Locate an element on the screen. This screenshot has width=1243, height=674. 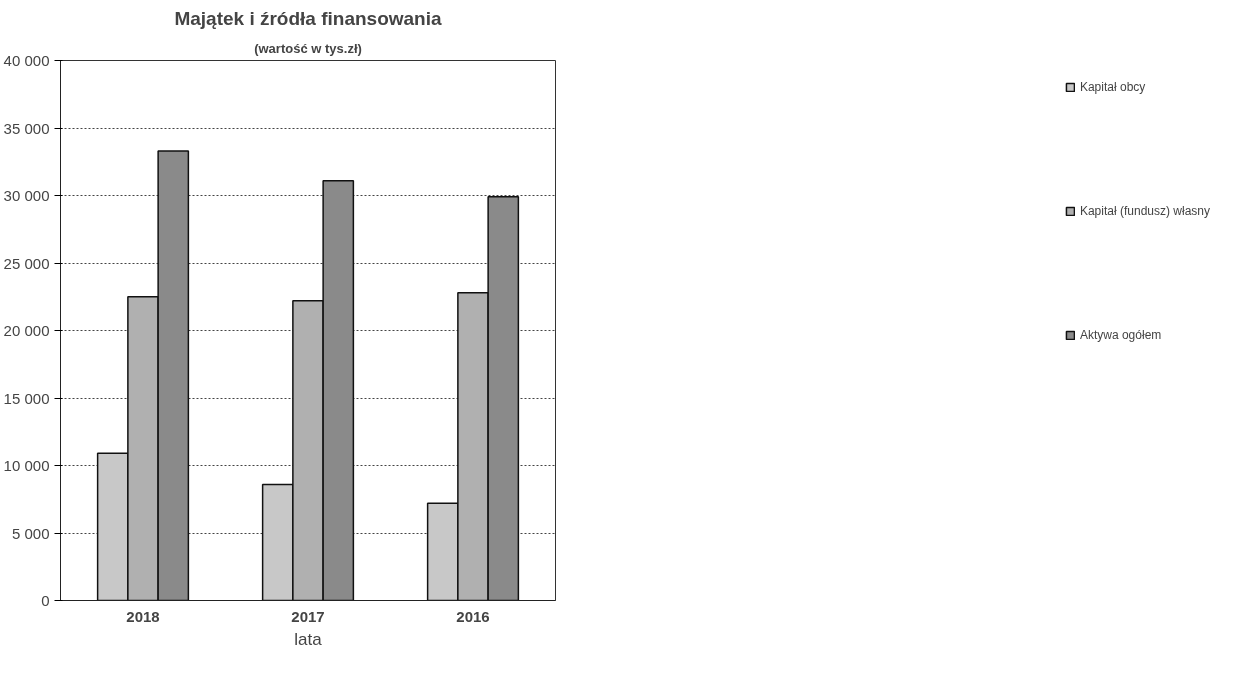
y-tick-label: 25 000 is located at coordinates (26, 263).